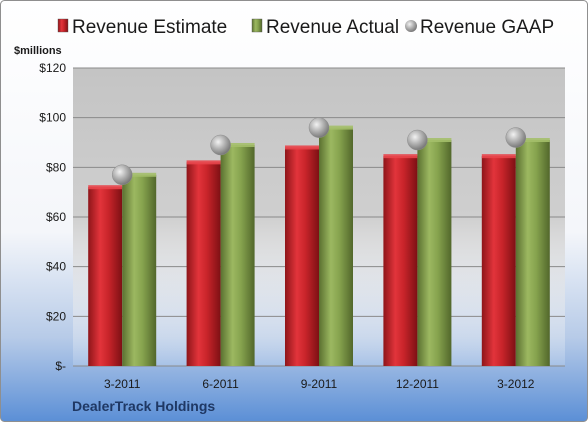  What do you see at coordinates (56, 217) in the screenshot?
I see `y-tick-label: $60` at bounding box center [56, 217].